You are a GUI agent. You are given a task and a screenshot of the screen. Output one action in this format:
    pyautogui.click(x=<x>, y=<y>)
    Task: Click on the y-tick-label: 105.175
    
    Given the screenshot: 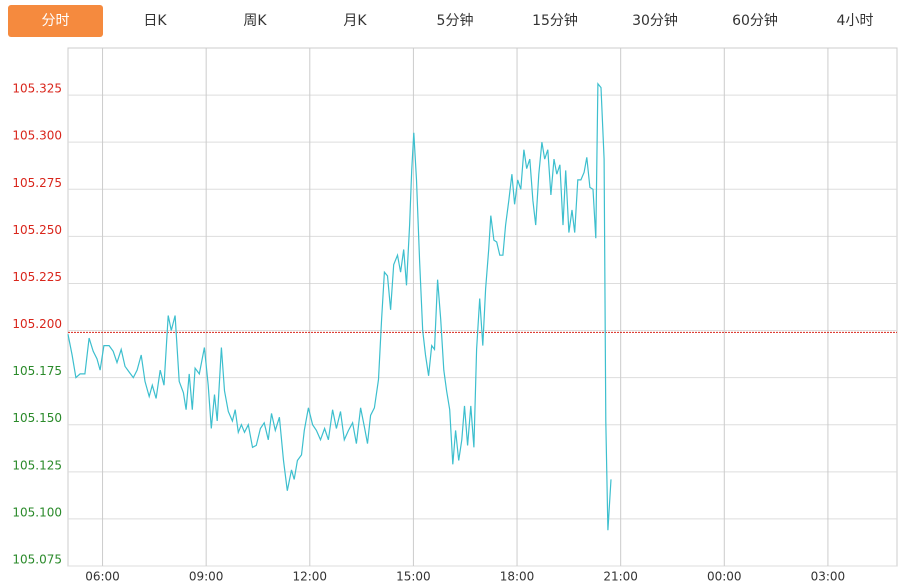 What is the action you would take?
    pyautogui.click(x=37, y=371)
    